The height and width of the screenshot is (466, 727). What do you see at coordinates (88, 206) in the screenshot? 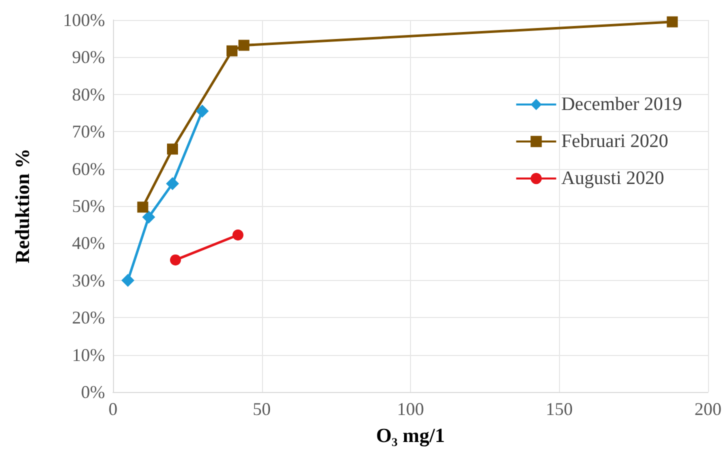
I see `y-tick-label: 50%` at bounding box center [88, 206].